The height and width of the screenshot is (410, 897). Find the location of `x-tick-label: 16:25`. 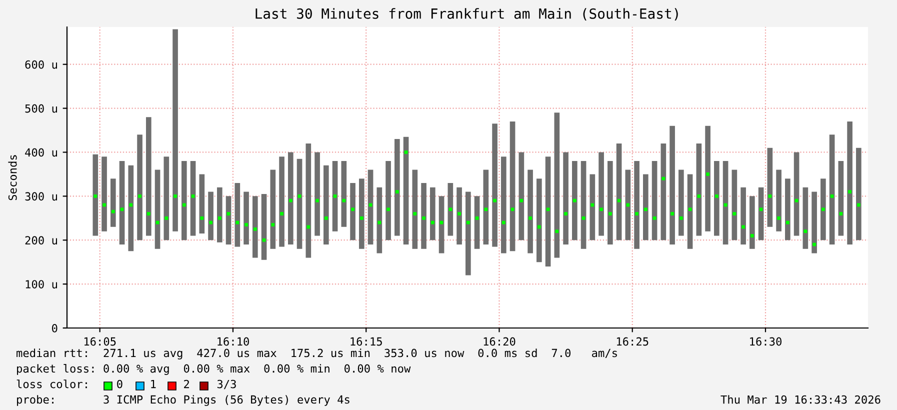

x-tick-label: 16:25 is located at coordinates (632, 341).